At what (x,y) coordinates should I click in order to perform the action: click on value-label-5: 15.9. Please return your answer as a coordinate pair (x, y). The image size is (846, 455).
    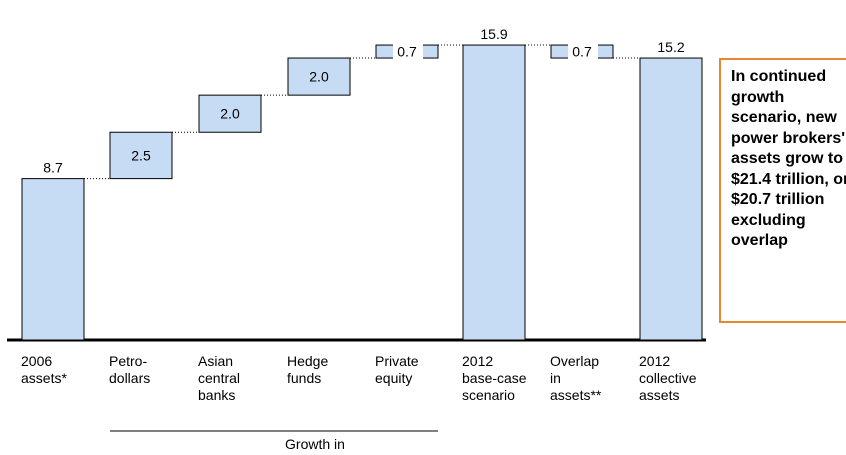
    Looking at the image, I should click on (493, 34).